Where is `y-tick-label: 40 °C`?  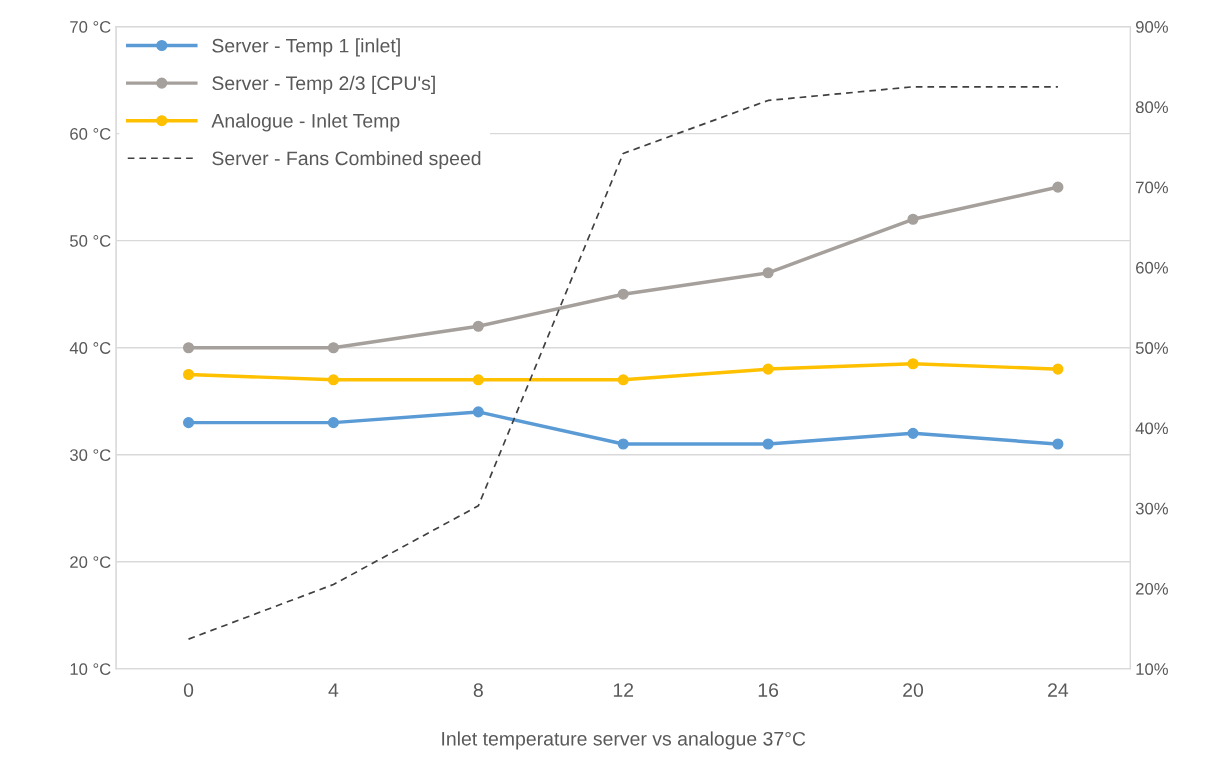 y-tick-label: 40 °C is located at coordinates (90, 348).